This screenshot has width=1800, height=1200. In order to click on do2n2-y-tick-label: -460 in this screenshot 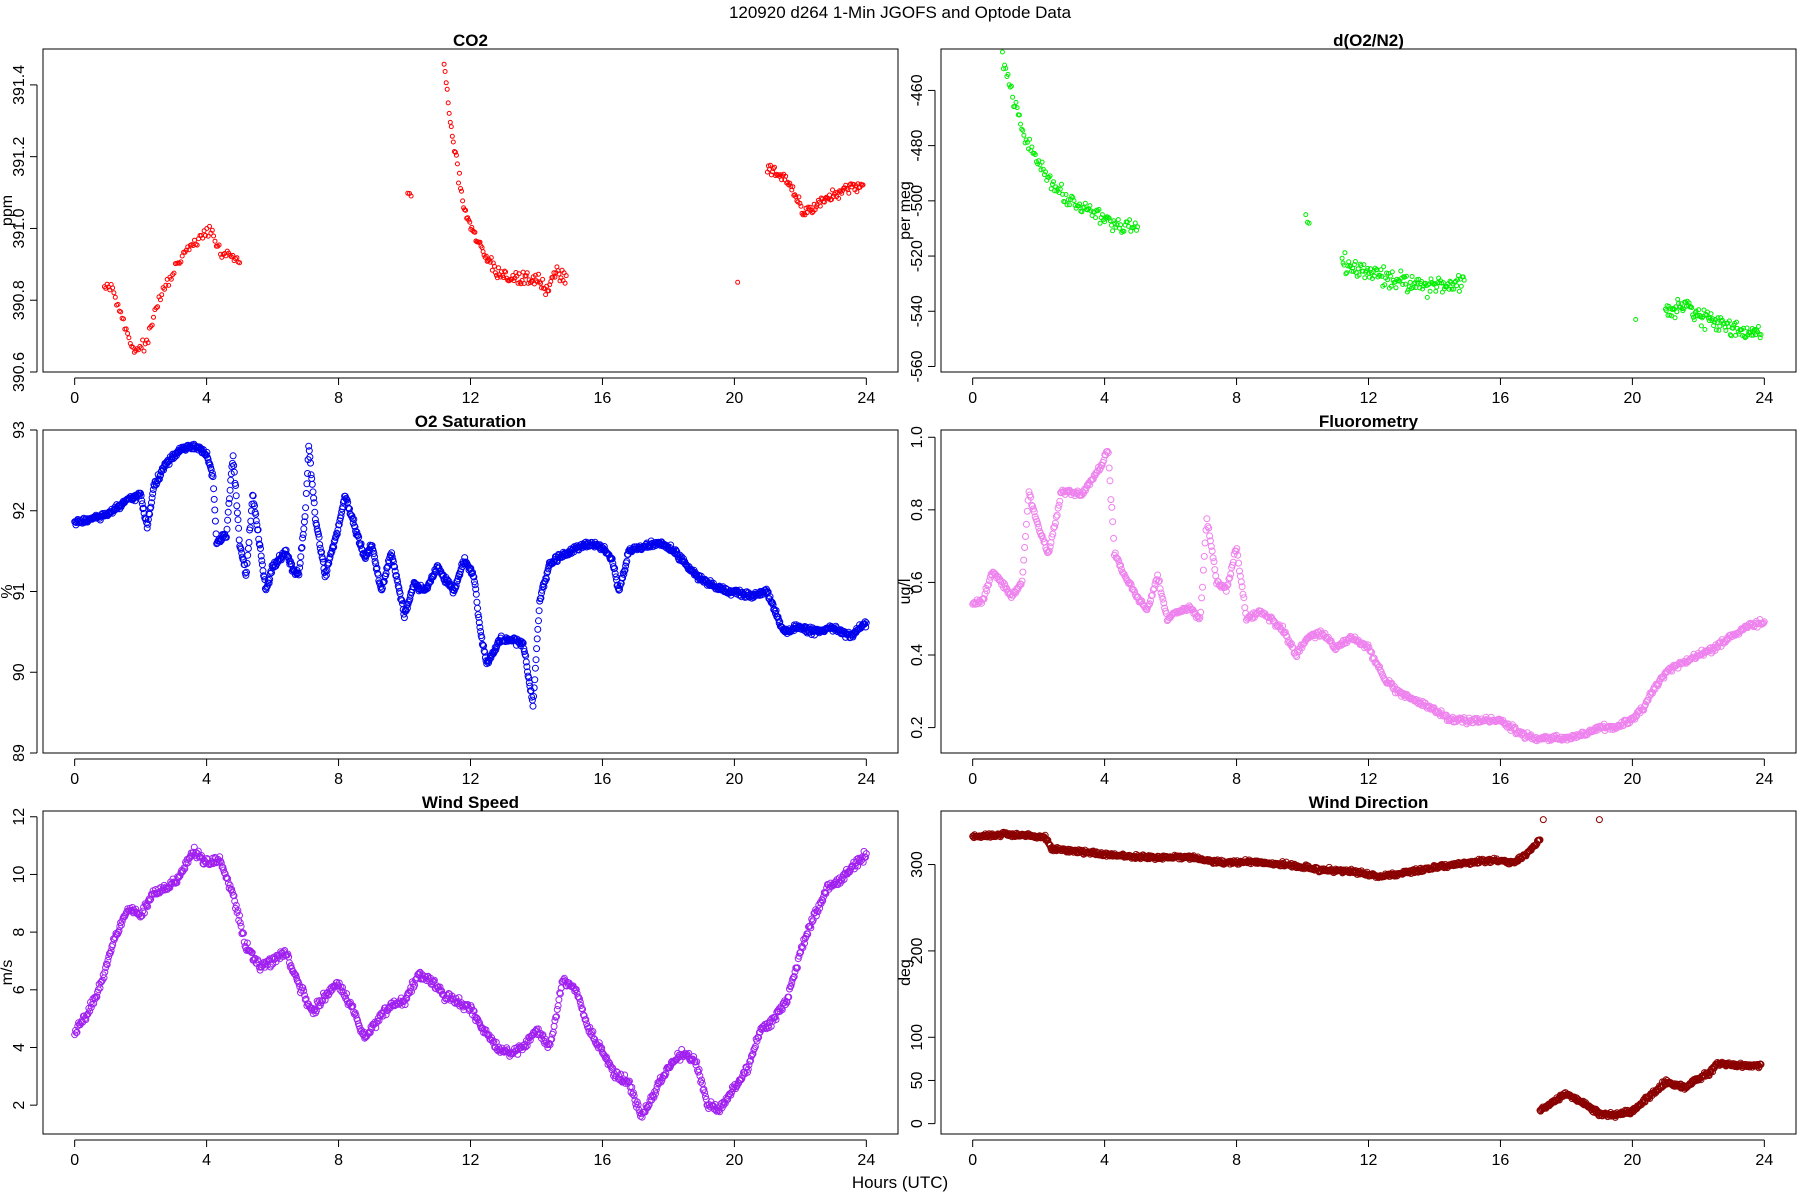, I will do `click(917, 90)`.